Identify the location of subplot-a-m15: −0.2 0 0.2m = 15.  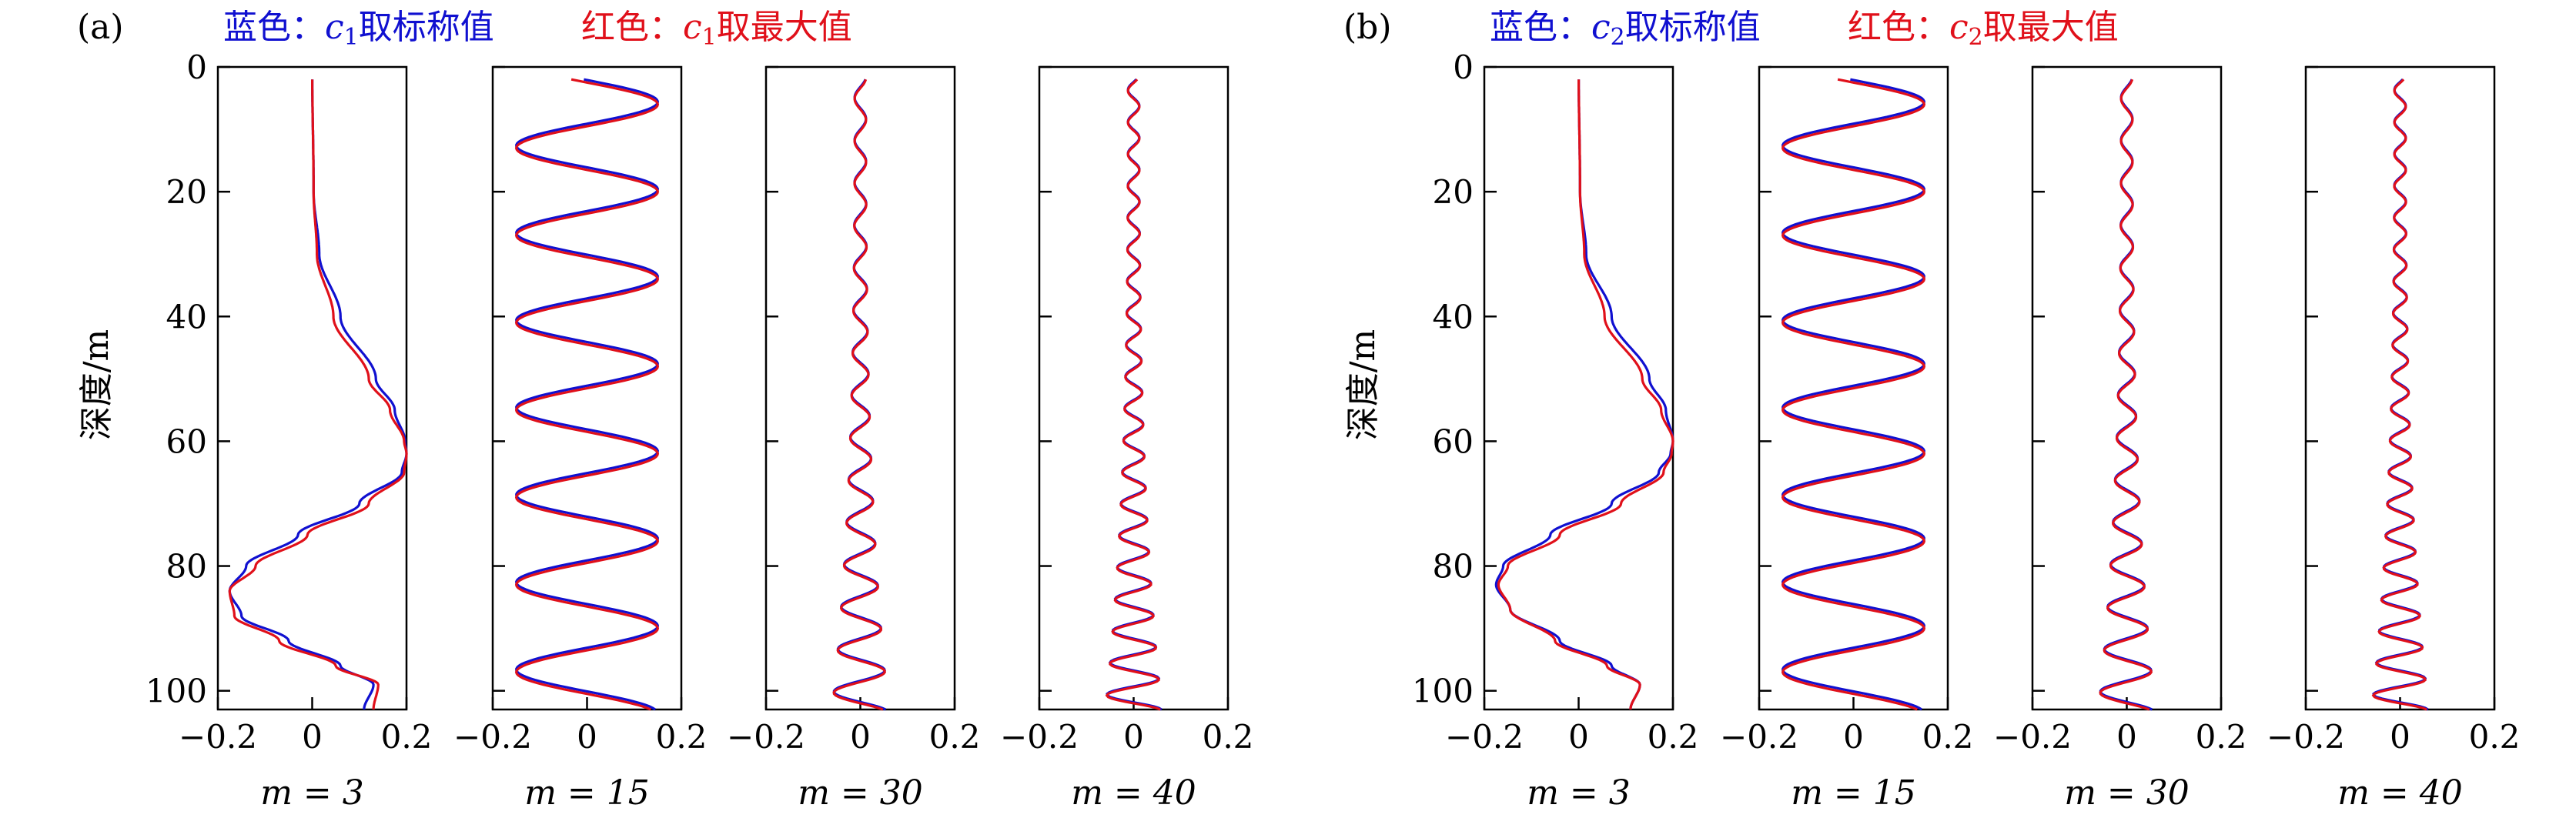
(580, 439).